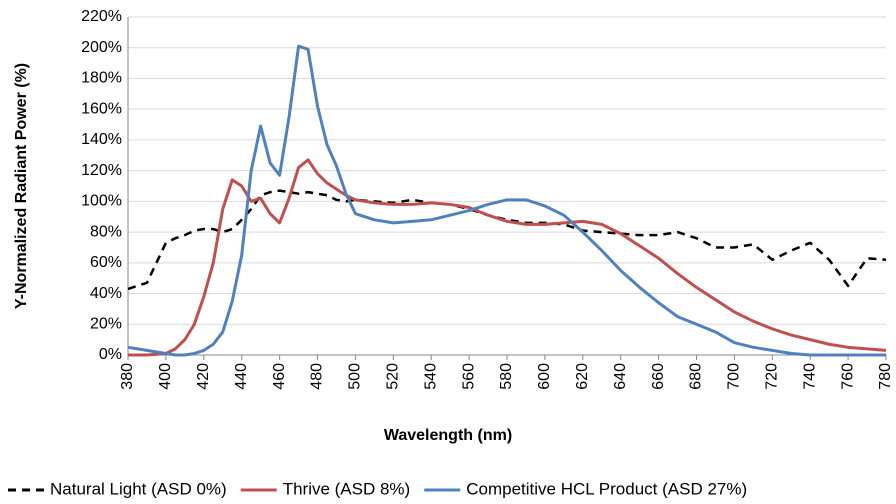  What do you see at coordinates (106, 262) in the screenshot?
I see `y-tick-label: 60%` at bounding box center [106, 262].